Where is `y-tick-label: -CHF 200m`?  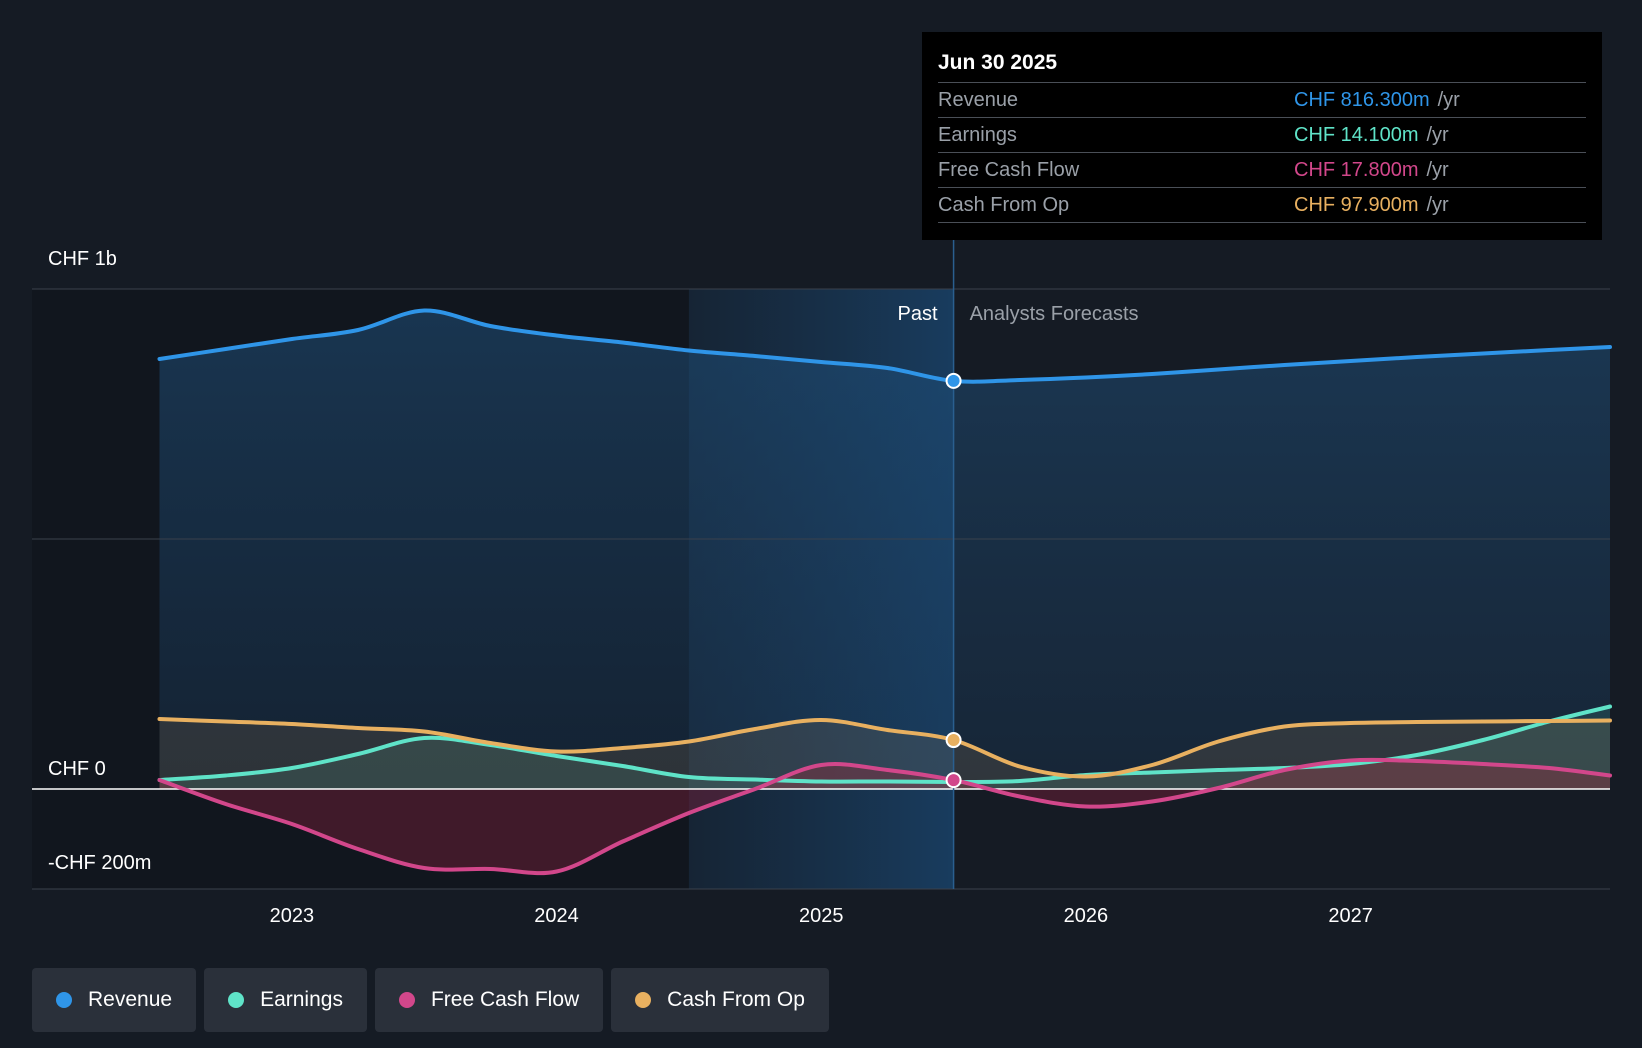 y-tick-label: -CHF 200m is located at coordinates (99, 863).